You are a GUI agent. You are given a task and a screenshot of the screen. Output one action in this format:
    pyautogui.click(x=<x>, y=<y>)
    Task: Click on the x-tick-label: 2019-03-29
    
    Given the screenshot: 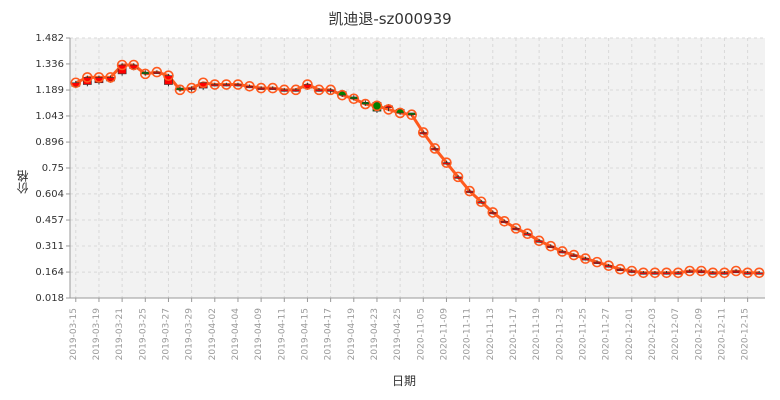 What is the action you would take?
    pyautogui.click(x=190, y=334)
    